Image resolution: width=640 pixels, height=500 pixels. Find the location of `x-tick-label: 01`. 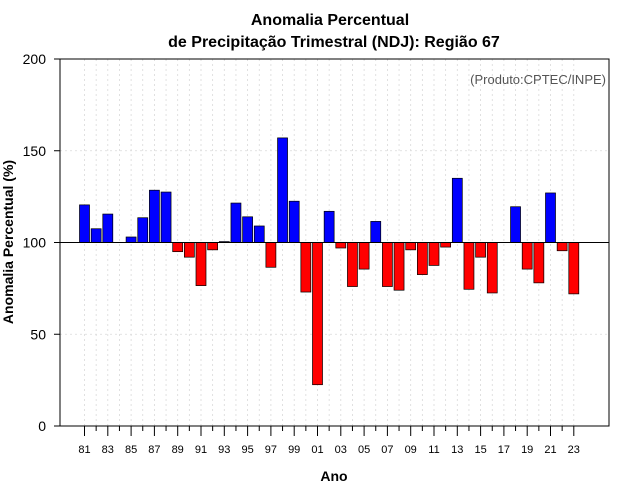

x-tick-label: 01 is located at coordinates (317, 450).